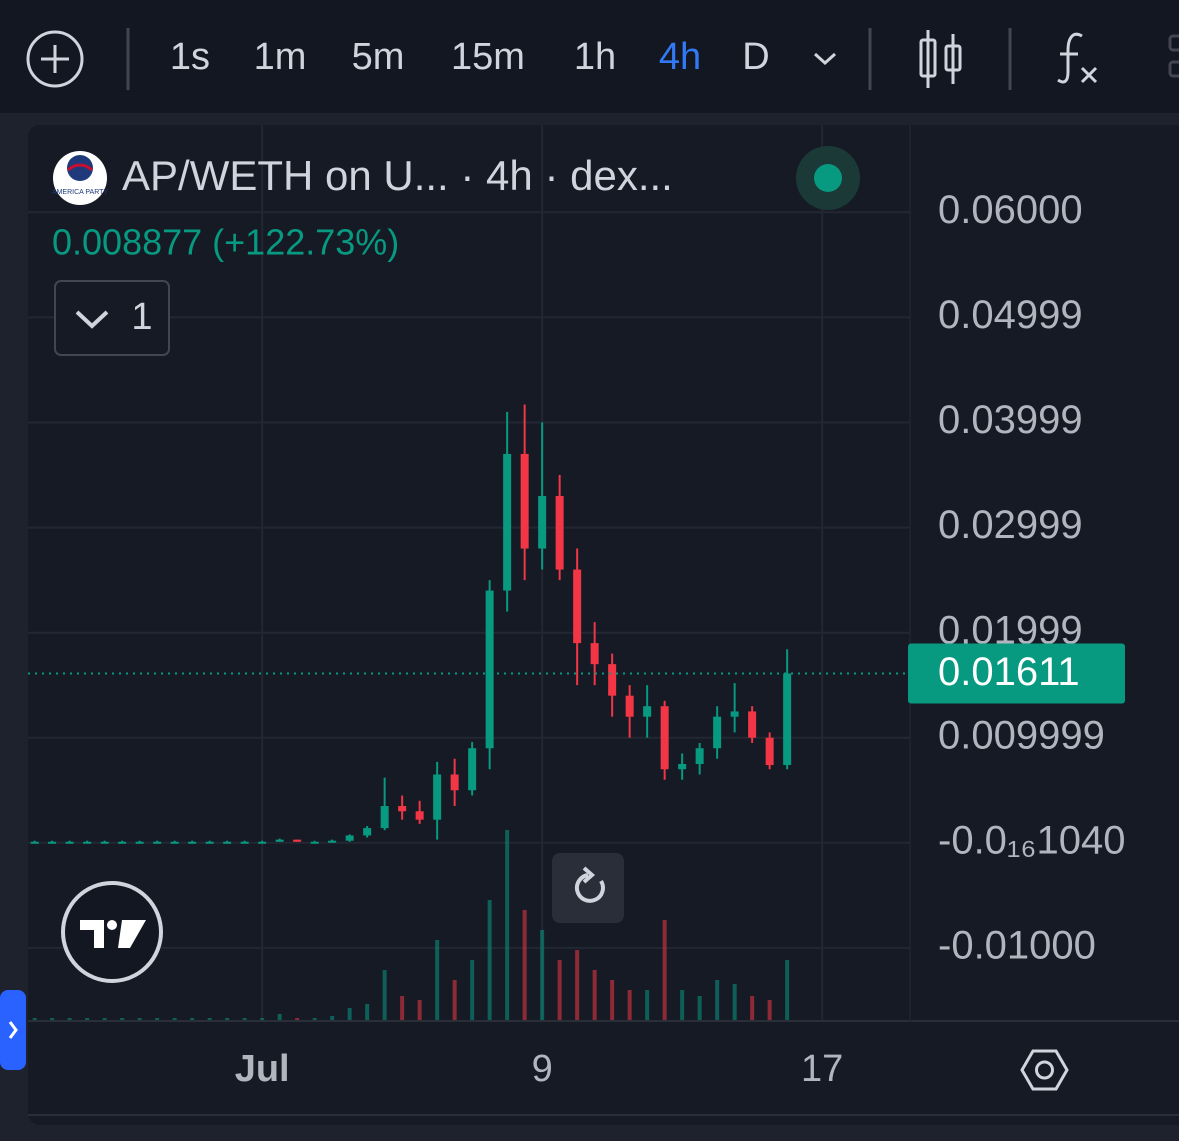  Describe the element at coordinates (755, 57) in the screenshot. I see `interval-button: D` at that location.